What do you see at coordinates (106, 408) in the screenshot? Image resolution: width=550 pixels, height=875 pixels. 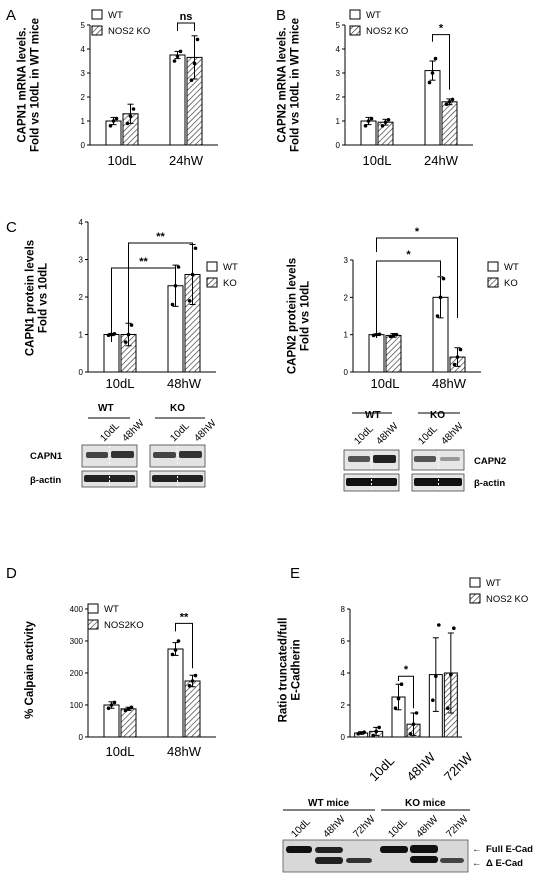 I see `blot-c1-group-wt: WT` at bounding box center [106, 408].